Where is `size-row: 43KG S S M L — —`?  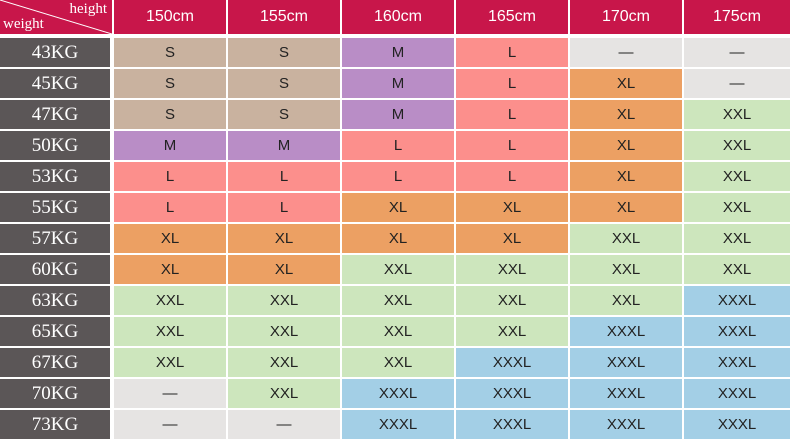
size-row: 43KG S S M L — — is located at coordinates (395, 52).